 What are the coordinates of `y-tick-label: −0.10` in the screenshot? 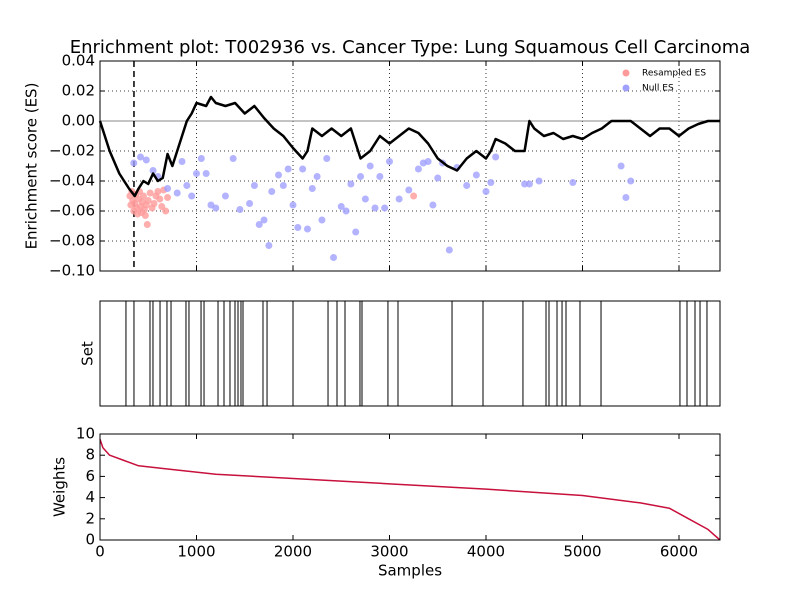 It's located at (72, 271).